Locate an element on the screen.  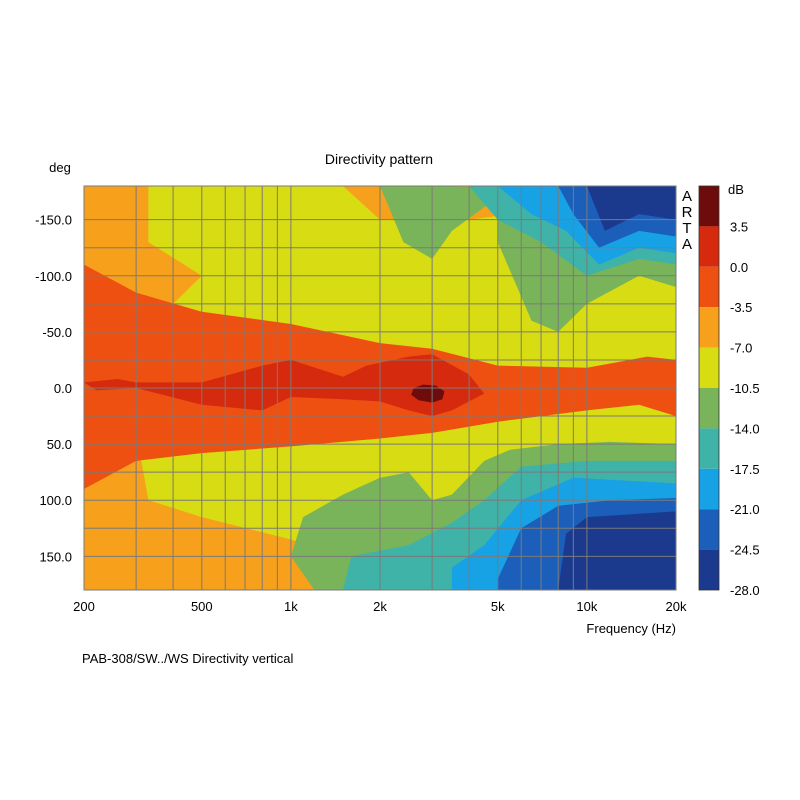
y-tick-label: 0.0 is located at coordinates (63, 388).